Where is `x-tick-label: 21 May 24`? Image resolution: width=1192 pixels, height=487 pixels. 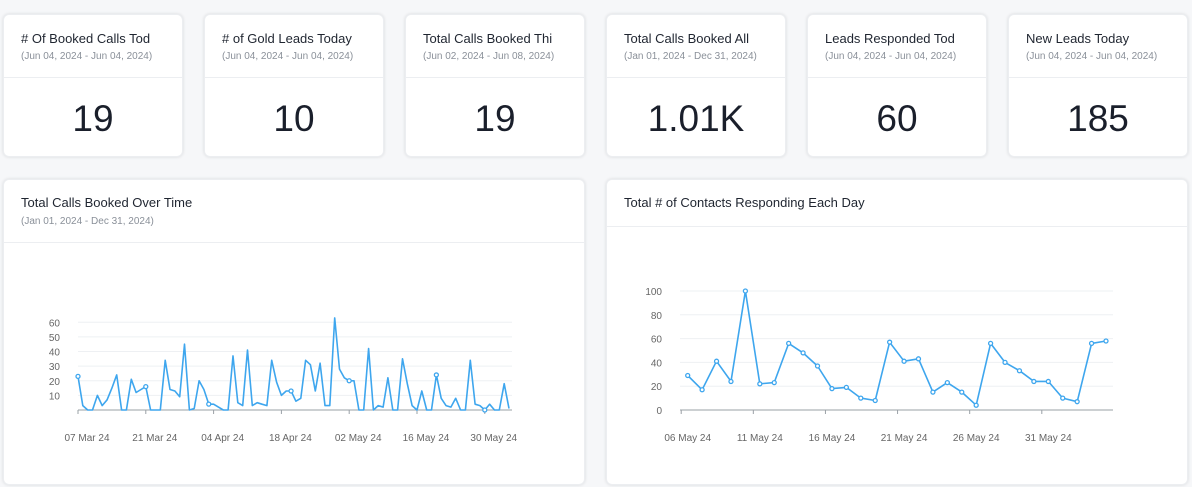 x-tick-label: 21 May 24 is located at coordinates (904, 438).